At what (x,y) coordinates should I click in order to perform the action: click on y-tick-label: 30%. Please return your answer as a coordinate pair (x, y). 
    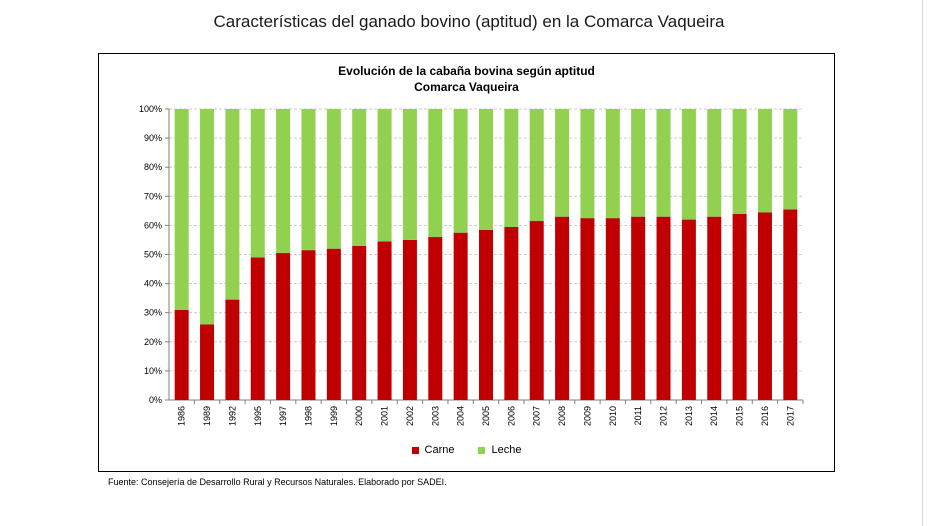
    Looking at the image, I should click on (153, 313).